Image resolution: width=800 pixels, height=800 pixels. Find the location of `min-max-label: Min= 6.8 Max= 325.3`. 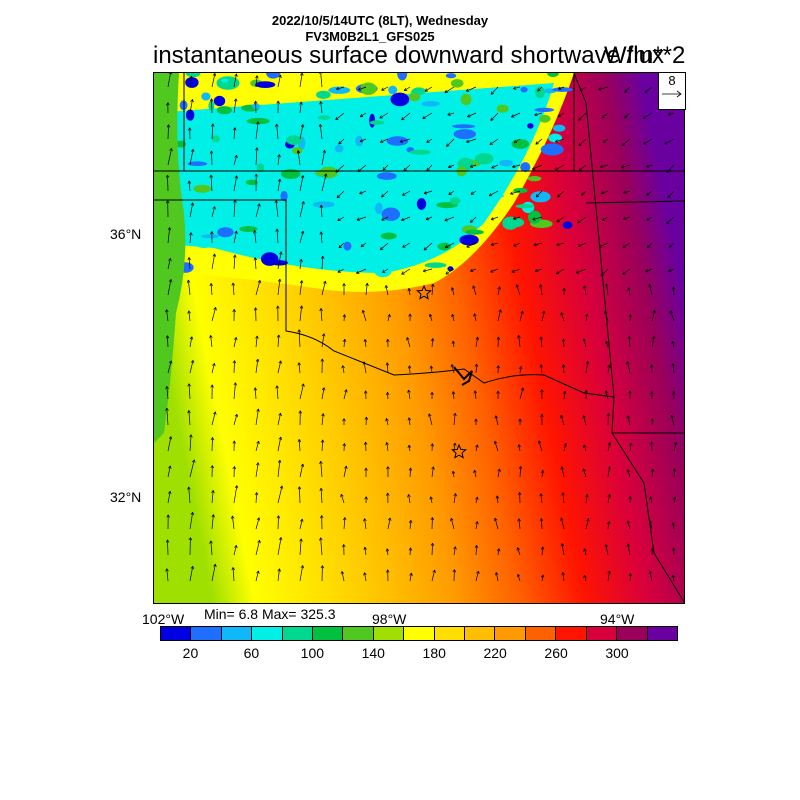

min-max-label: Min= 6.8 Max= 325.3 is located at coordinates (270, 614).